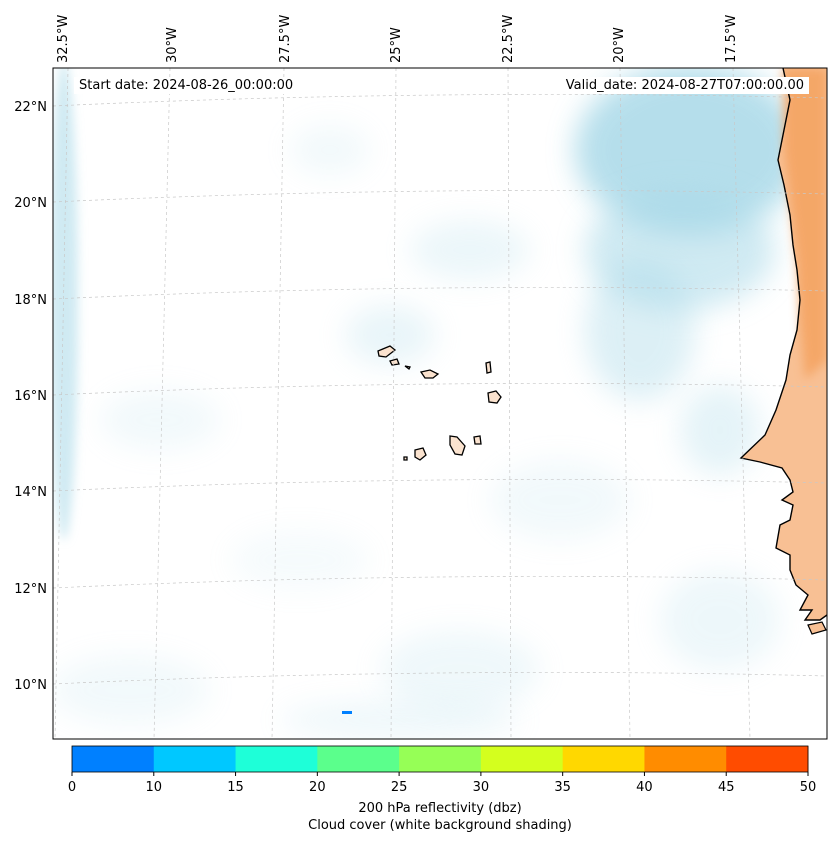 This screenshot has height=843, width=837. What do you see at coordinates (562, 787) in the screenshot?
I see `colorbar-tick-label: 35` at bounding box center [562, 787].